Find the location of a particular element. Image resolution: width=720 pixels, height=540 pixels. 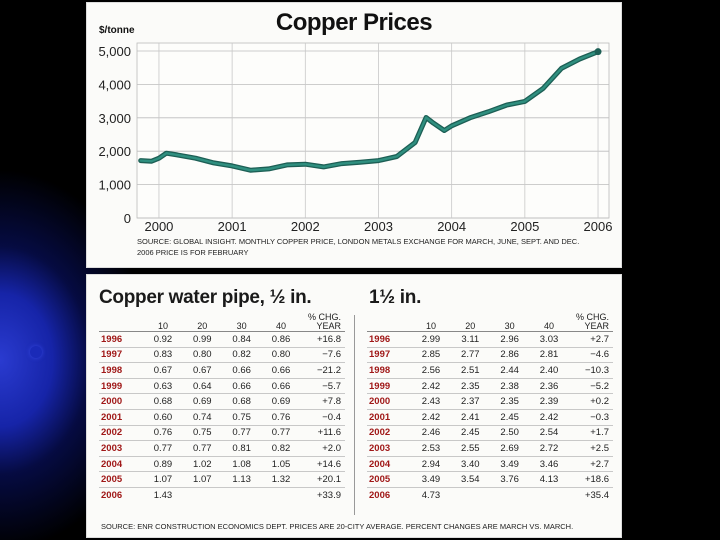

percent-change-cell: +2.0 is located at coordinates (322, 448).